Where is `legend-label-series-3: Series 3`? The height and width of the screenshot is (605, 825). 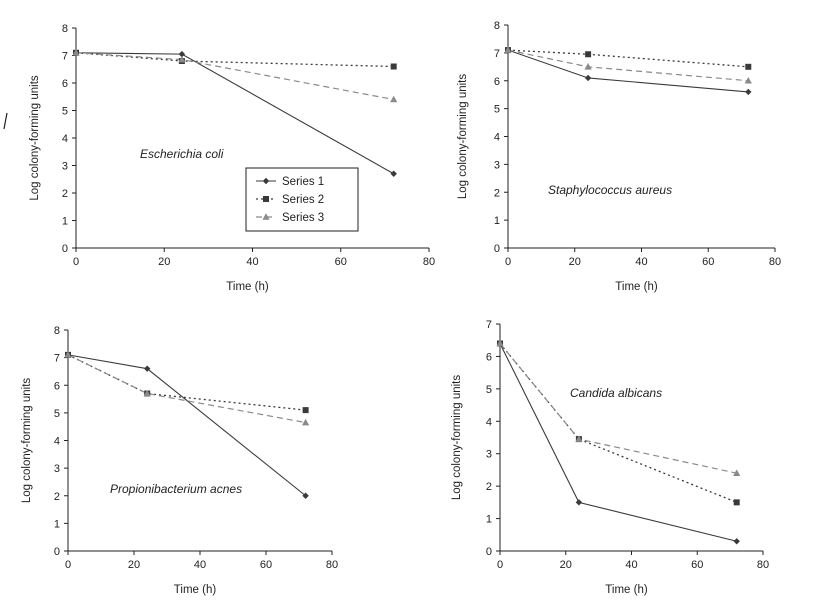 legend-label-series-3: Series 3 is located at coordinates (303, 218).